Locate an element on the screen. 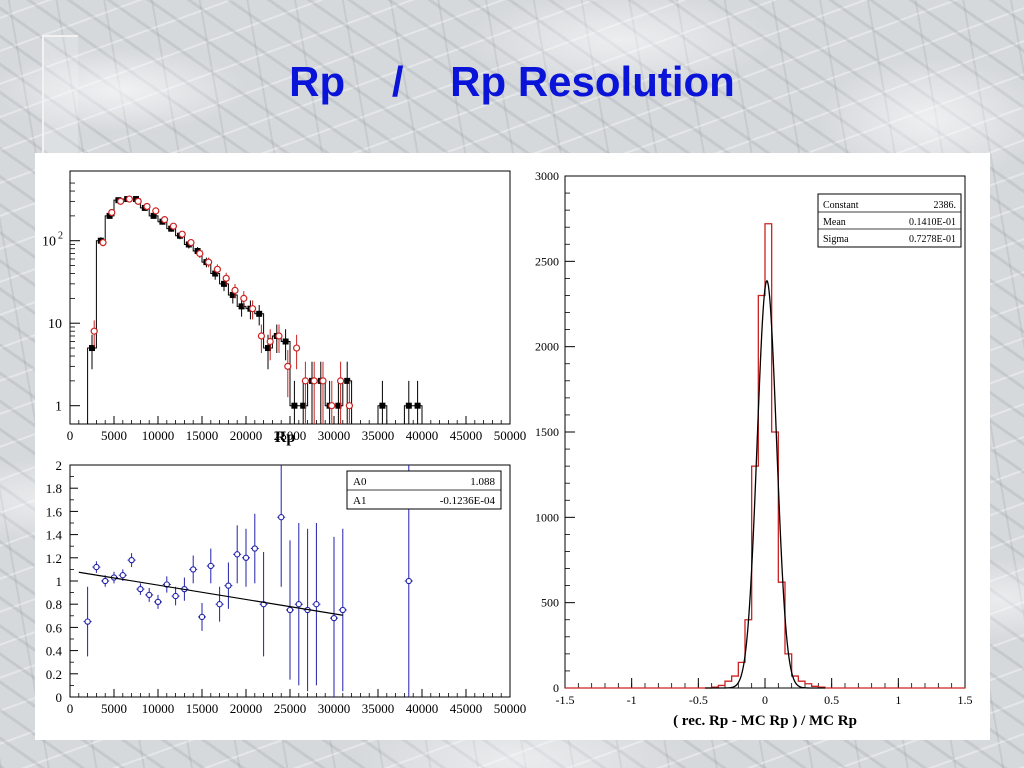 This screenshot has width=1024, height=768. stats-mean-value: 0.1410E-01 is located at coordinates (932, 222).